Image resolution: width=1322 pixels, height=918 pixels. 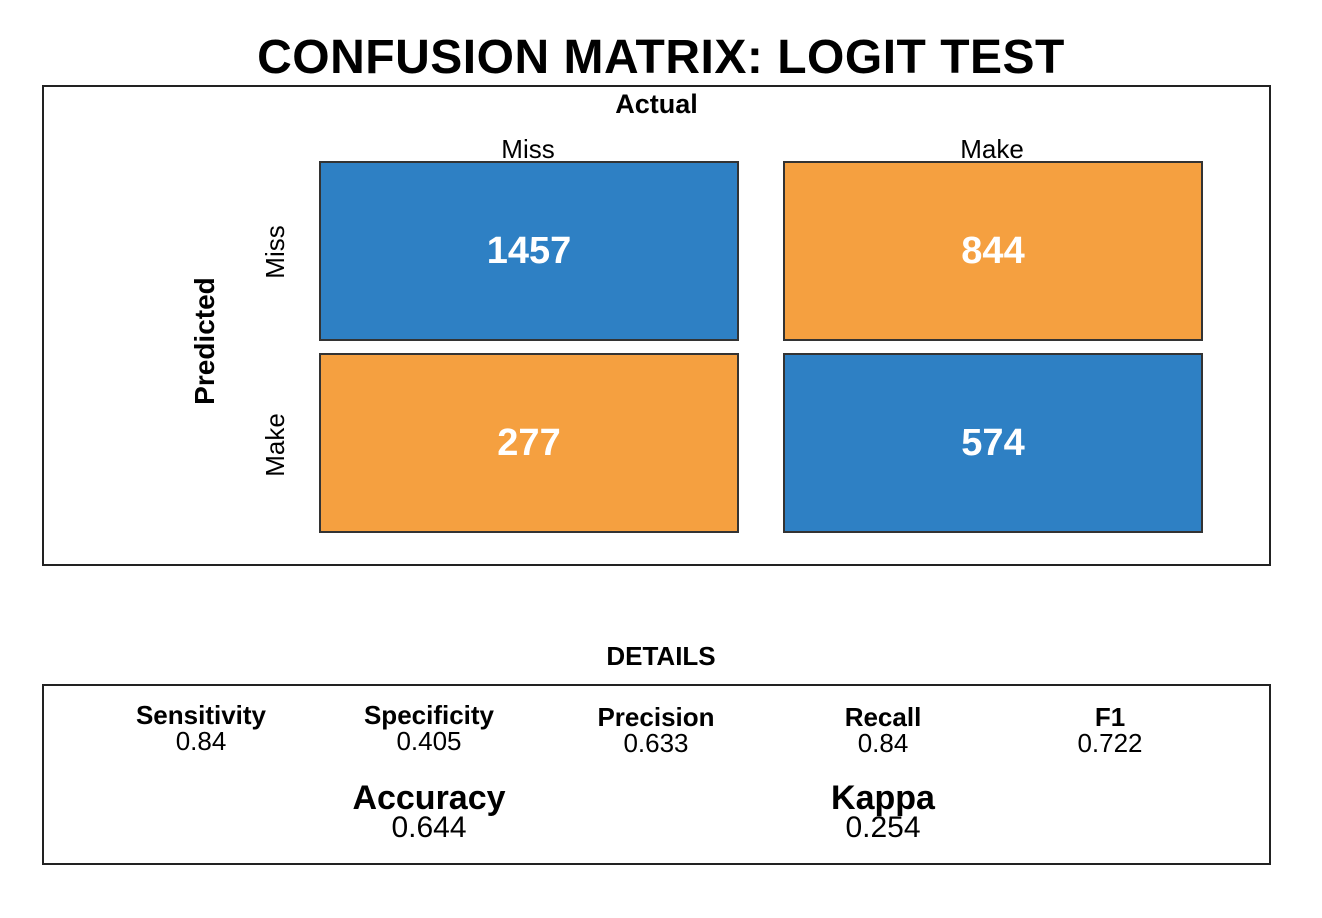 I want to click on metric-value: 0.722, so click(x=1110, y=743).